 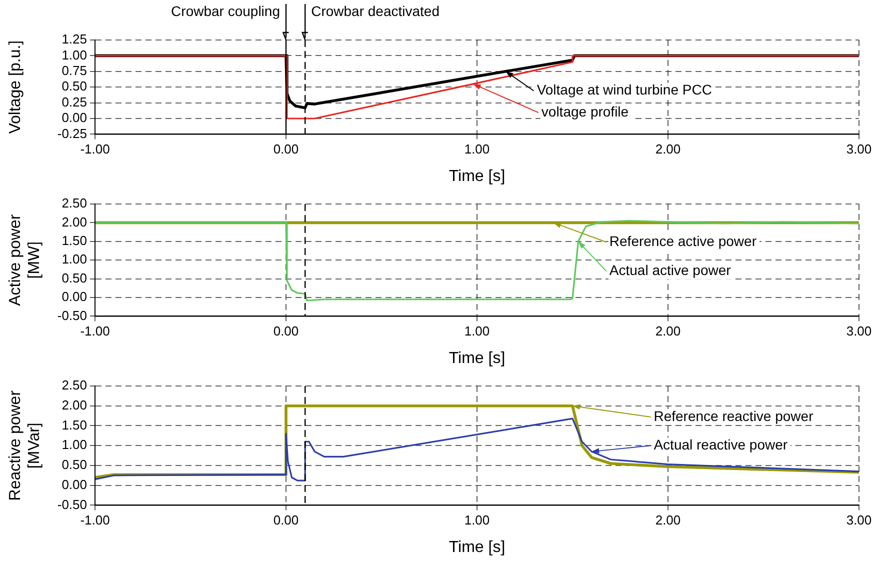 What do you see at coordinates (74, 102) in the screenshot?
I see `y-tick-label: 0.25` at bounding box center [74, 102].